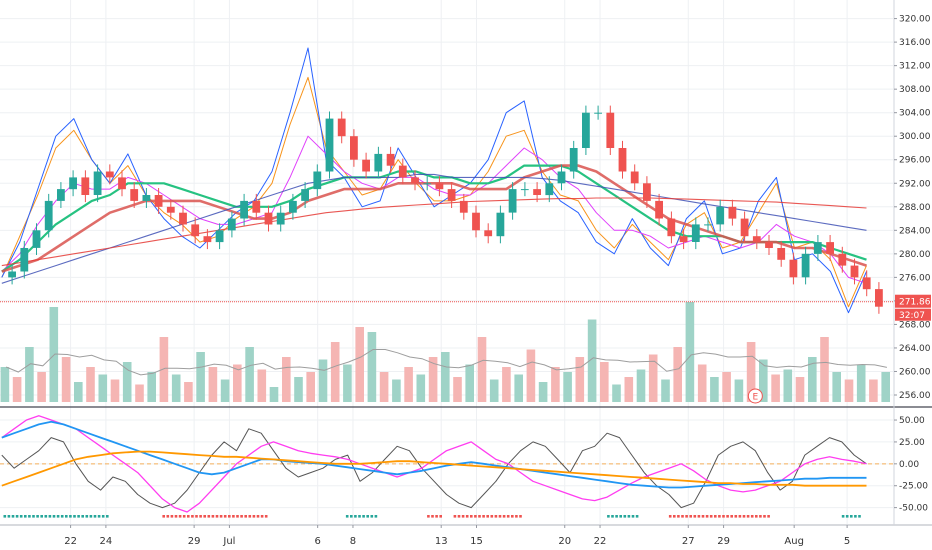 This screenshot has width=932, height=550. What do you see at coordinates (913, 487) in the screenshot?
I see `oscillator-tick-label: -25.00` at bounding box center [913, 487].